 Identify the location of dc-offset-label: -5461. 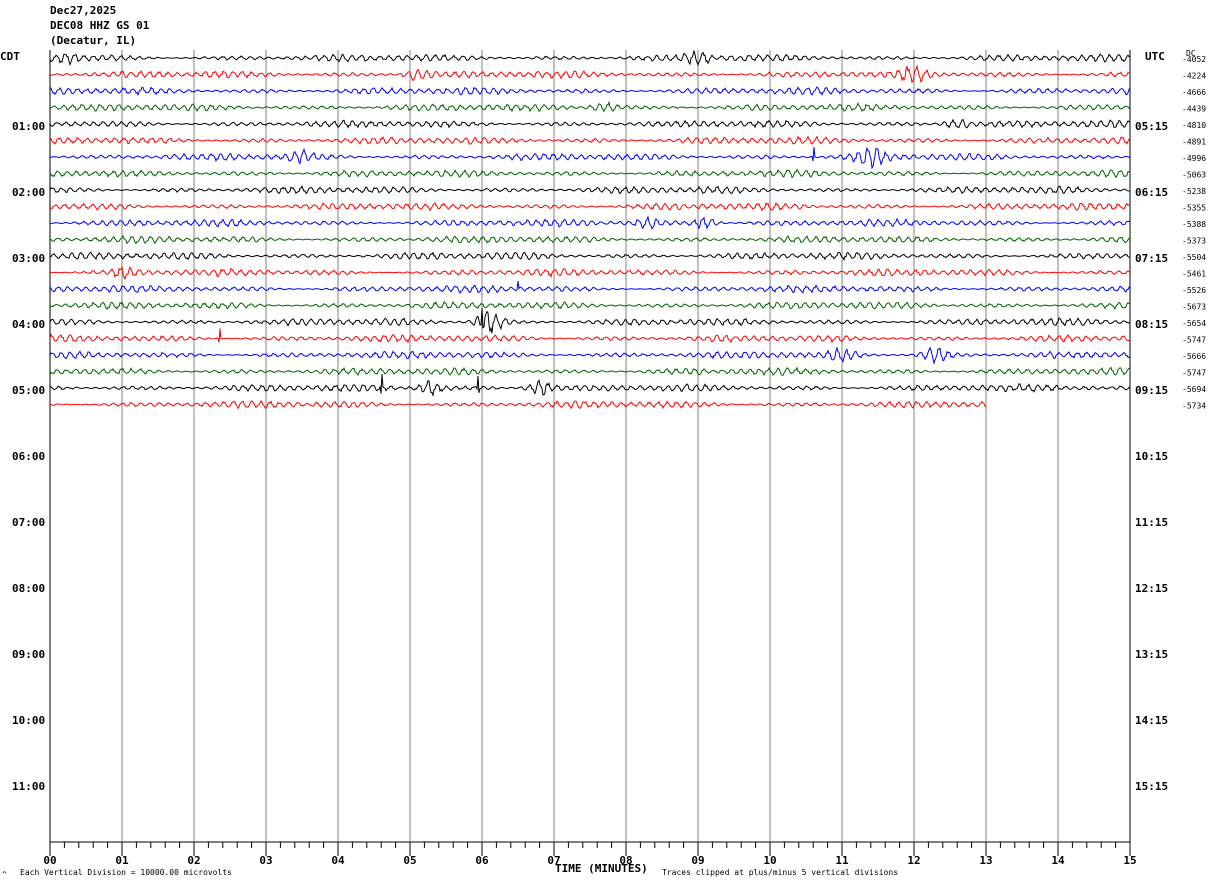
(1194, 274).